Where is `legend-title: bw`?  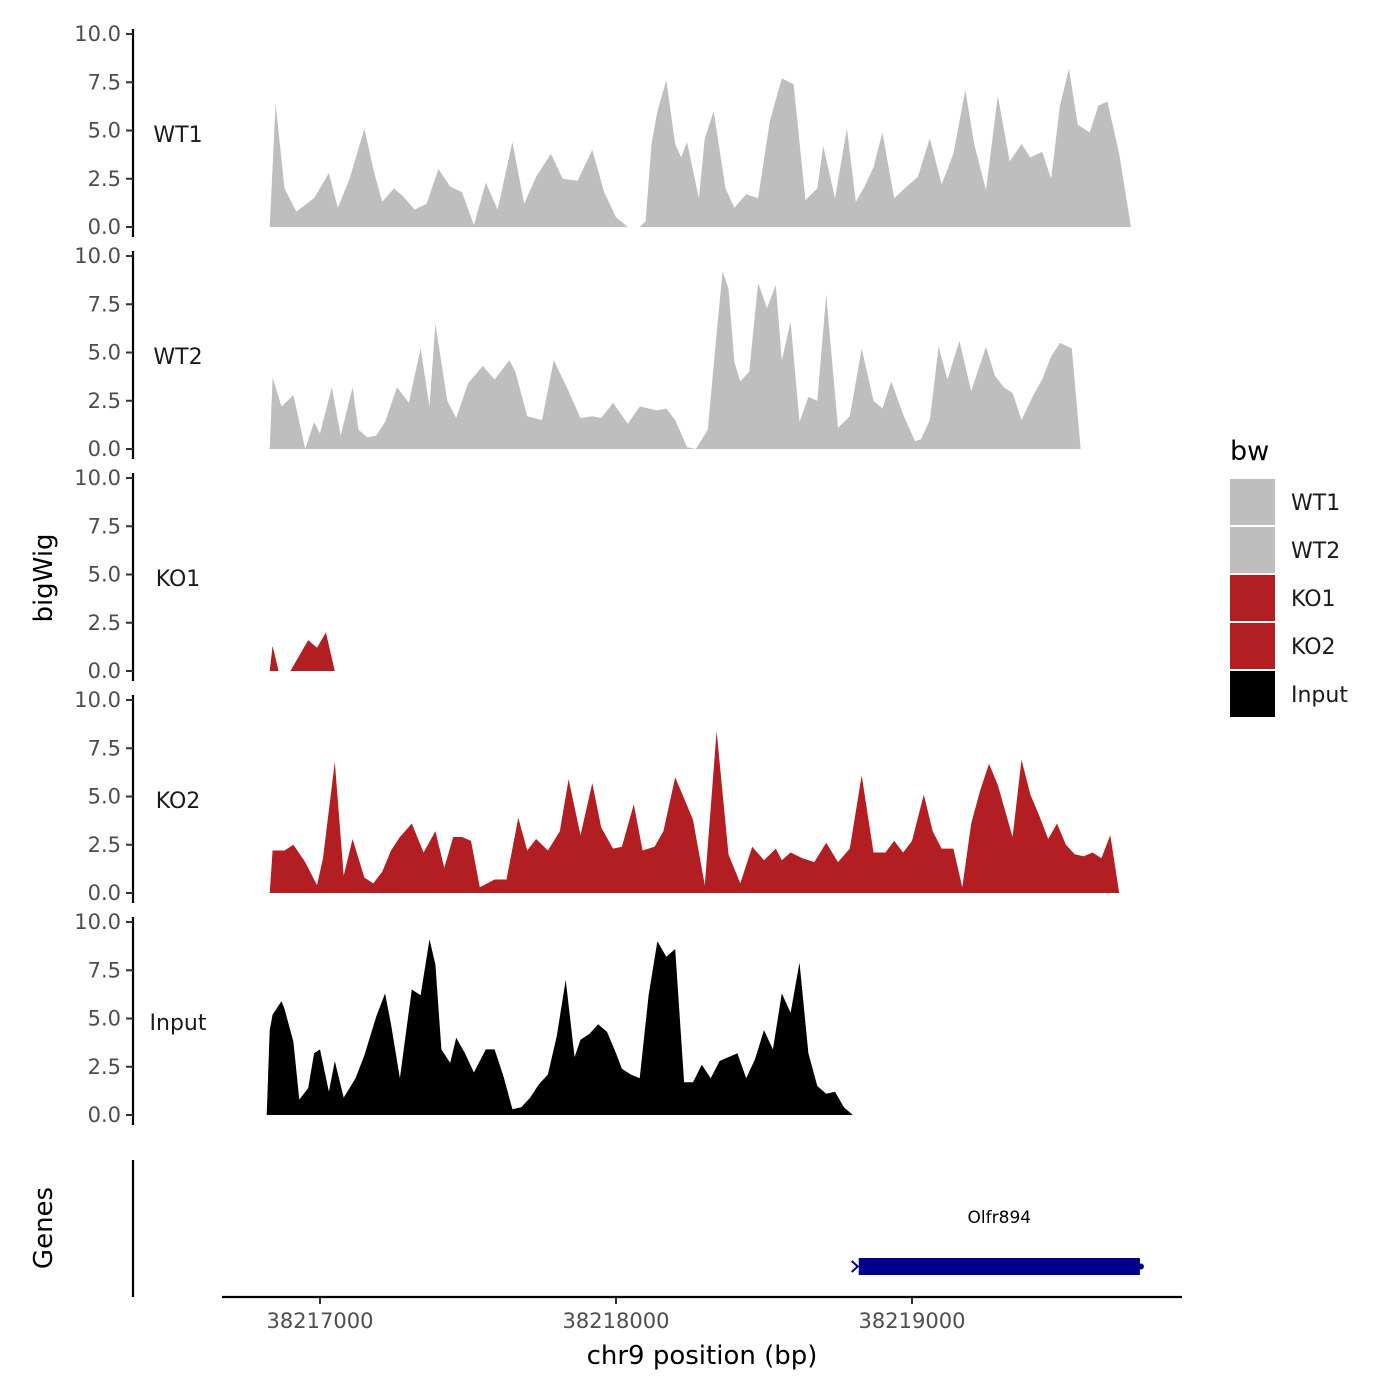
legend-title: bw is located at coordinates (1249, 451).